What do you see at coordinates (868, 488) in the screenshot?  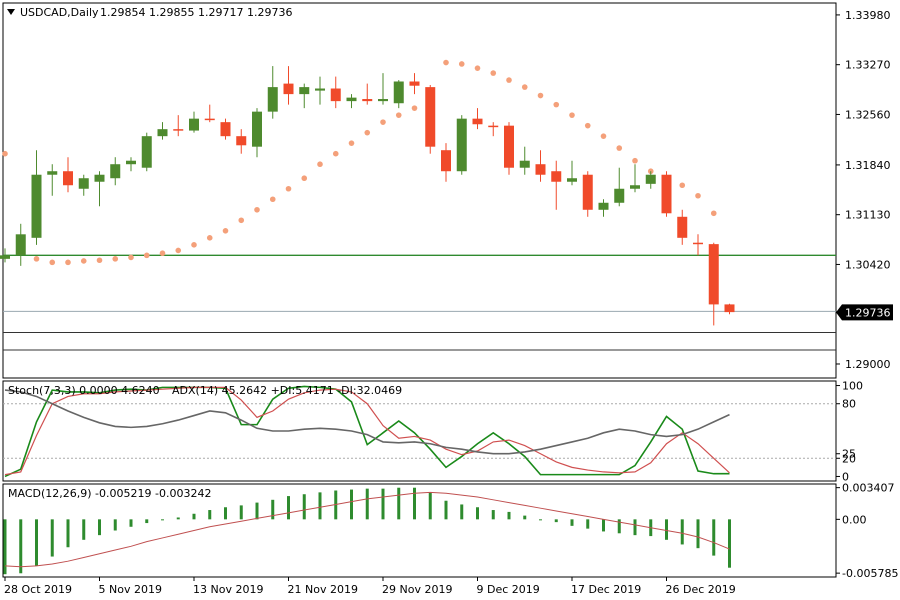 I see `macd-axis-label: 0.003407` at bounding box center [868, 488].